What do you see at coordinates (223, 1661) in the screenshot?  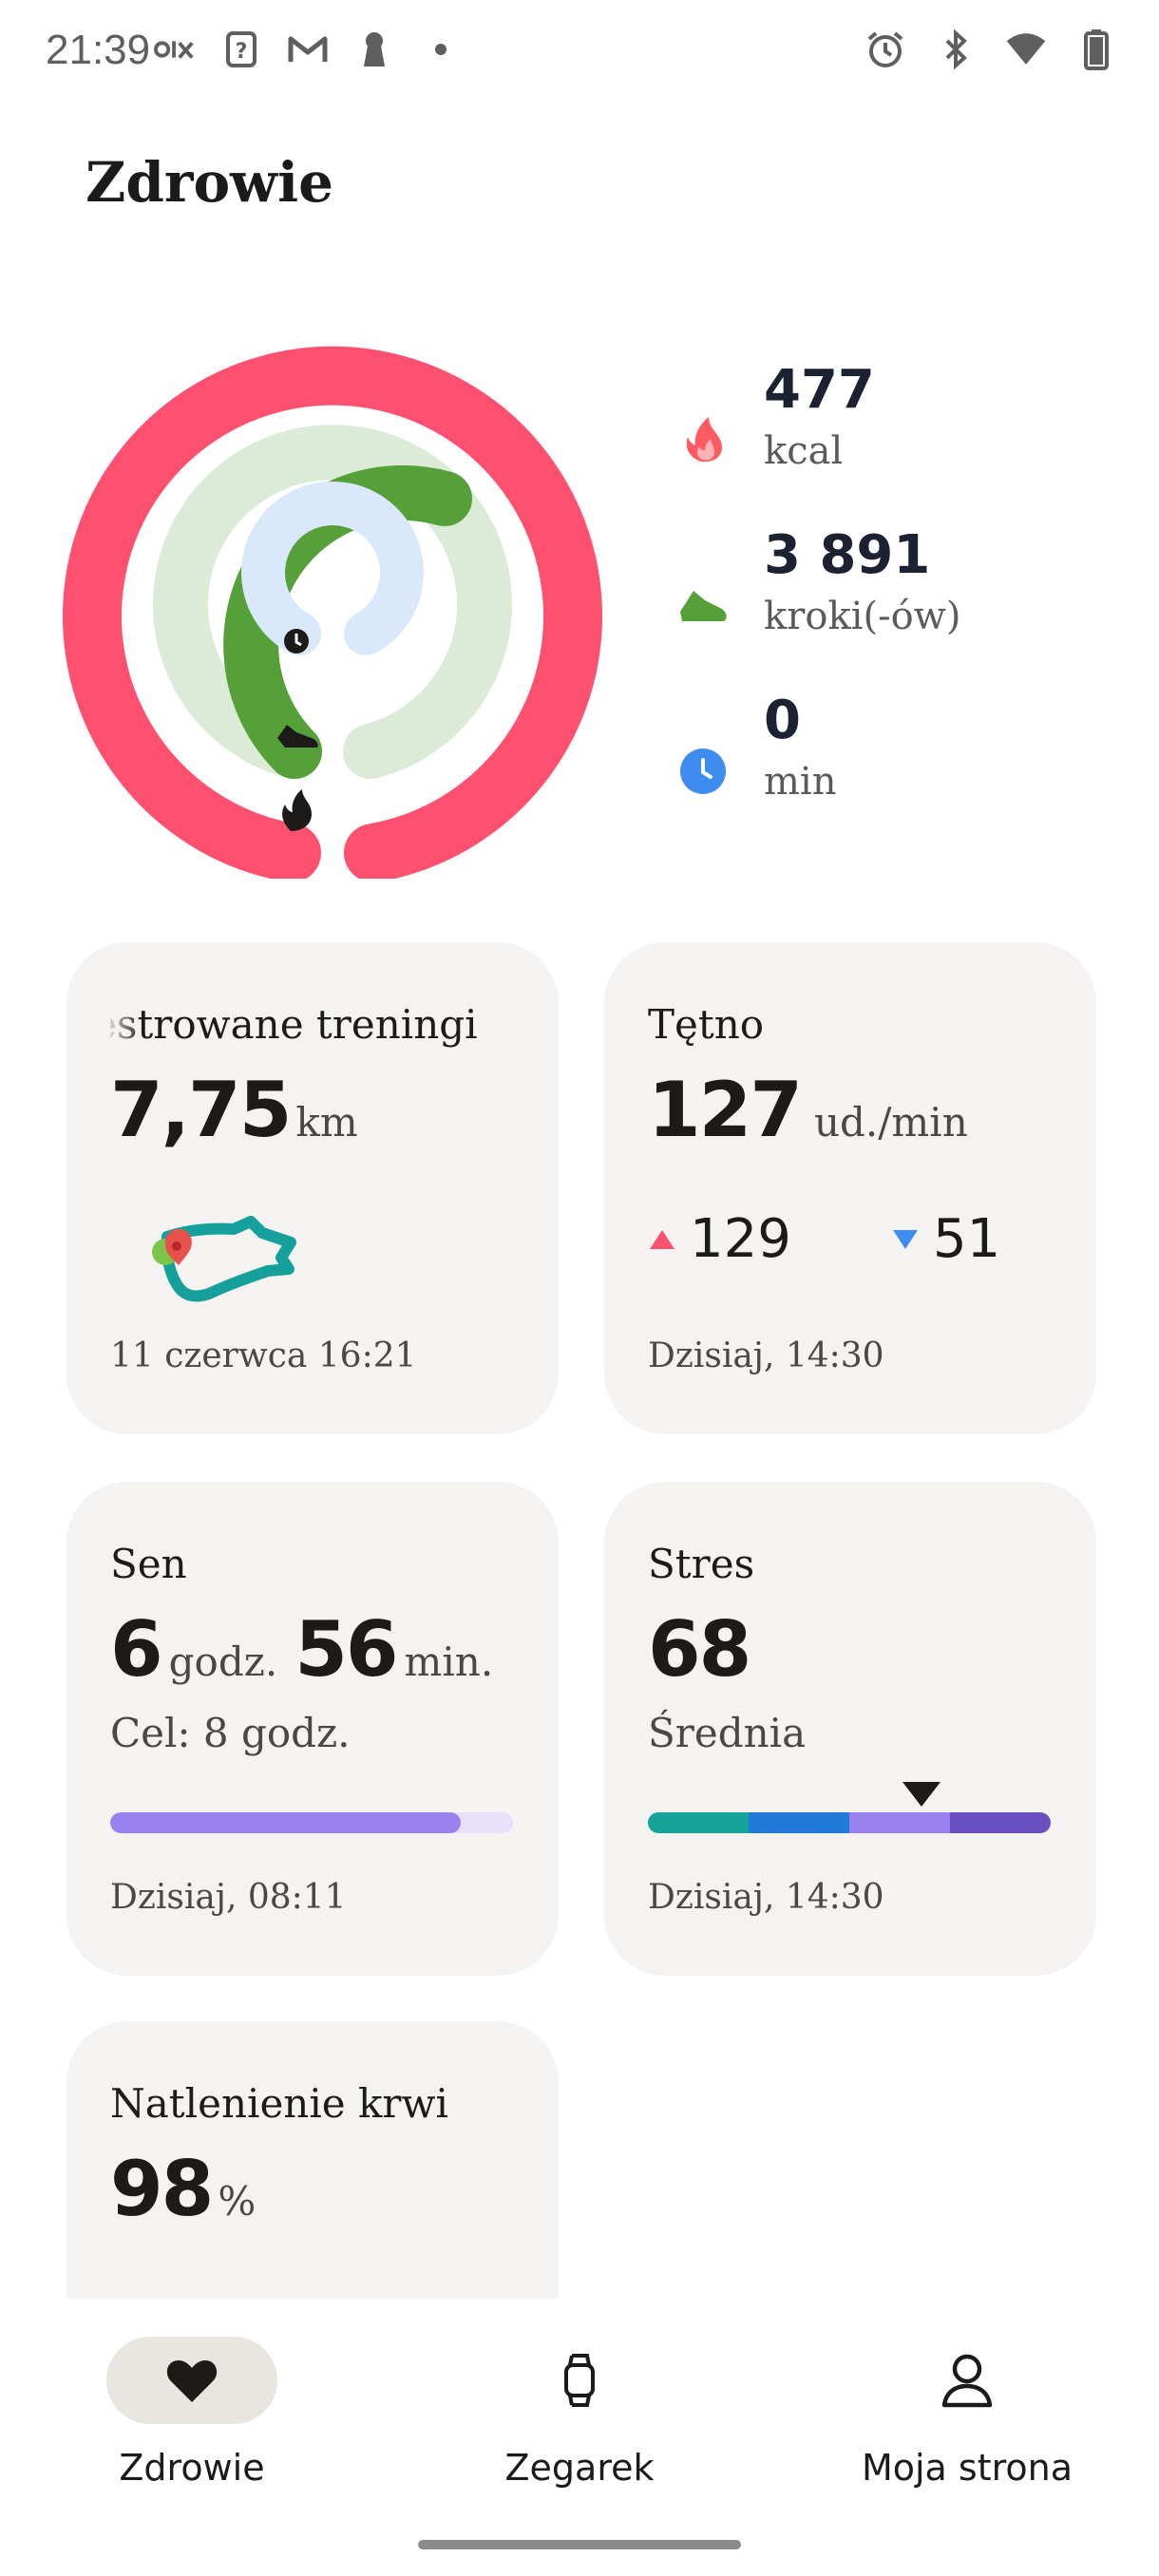 I see `sleep-hours-unit: godz.` at bounding box center [223, 1661].